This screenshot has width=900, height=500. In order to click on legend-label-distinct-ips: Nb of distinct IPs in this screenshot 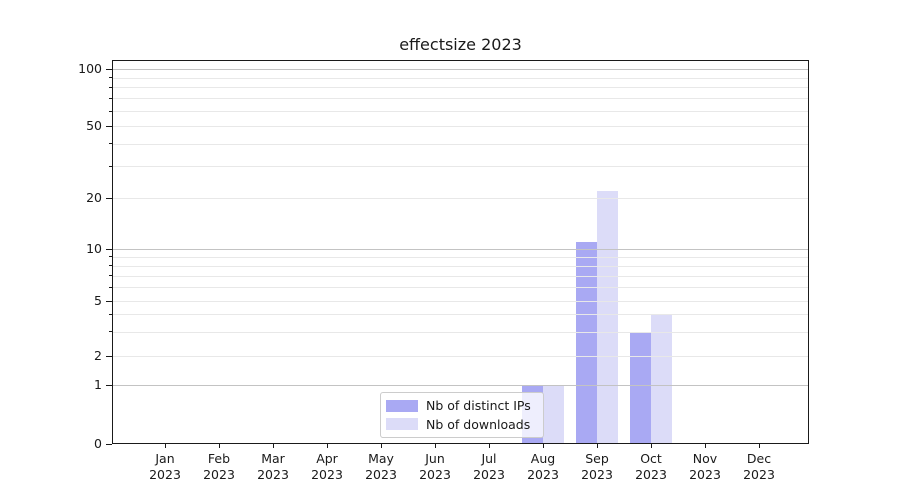, I will do `click(478, 406)`.